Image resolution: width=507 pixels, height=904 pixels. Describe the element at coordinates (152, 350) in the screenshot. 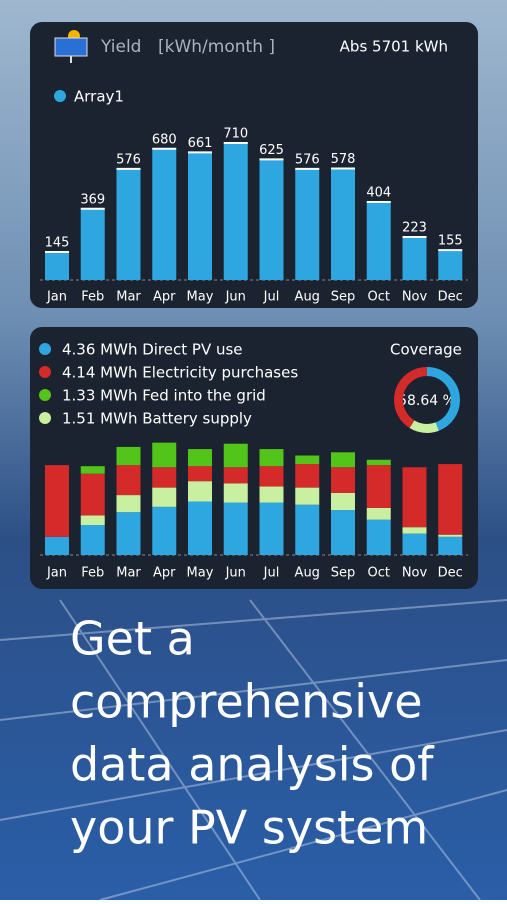

I see `legend-label: 4.36 MWh Direct PV use` at that location.